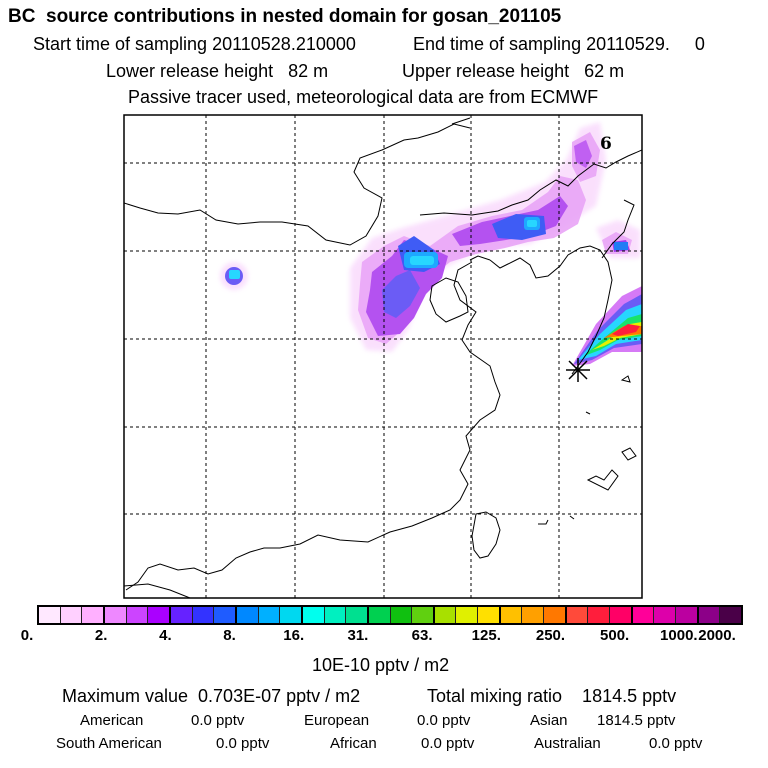 The width and height of the screenshot is (768, 768). I want to click on start-time-label: Start time of sampling 20110528.210000, so click(194, 44).